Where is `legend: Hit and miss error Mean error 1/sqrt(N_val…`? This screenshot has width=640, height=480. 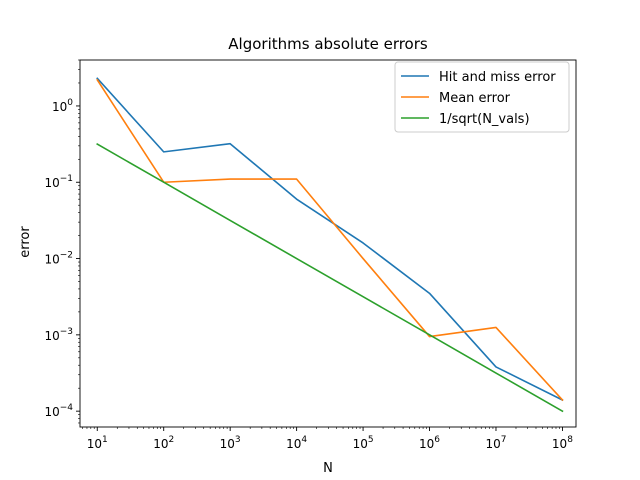
legend: Hit and miss error Mean error 1/sqrt(N_val… is located at coordinates (482, 97).